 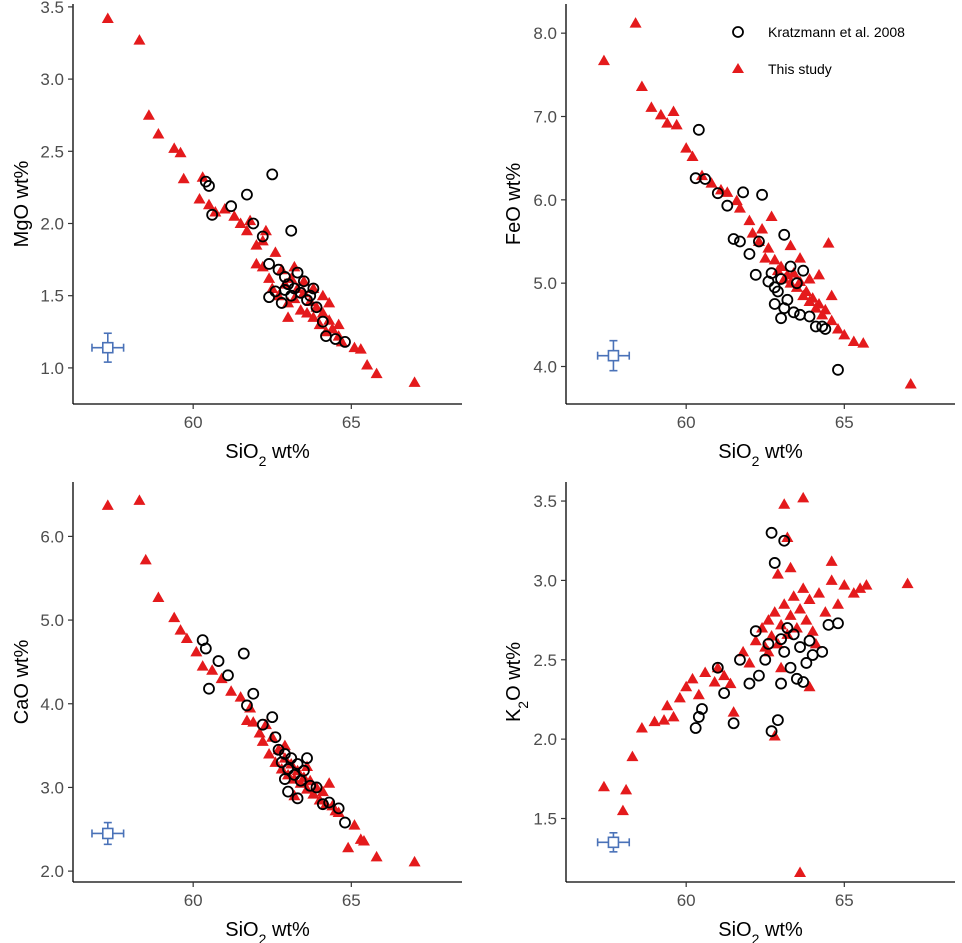 I want to click on chart-3-x-tick-label: 65, so click(x=844, y=900).